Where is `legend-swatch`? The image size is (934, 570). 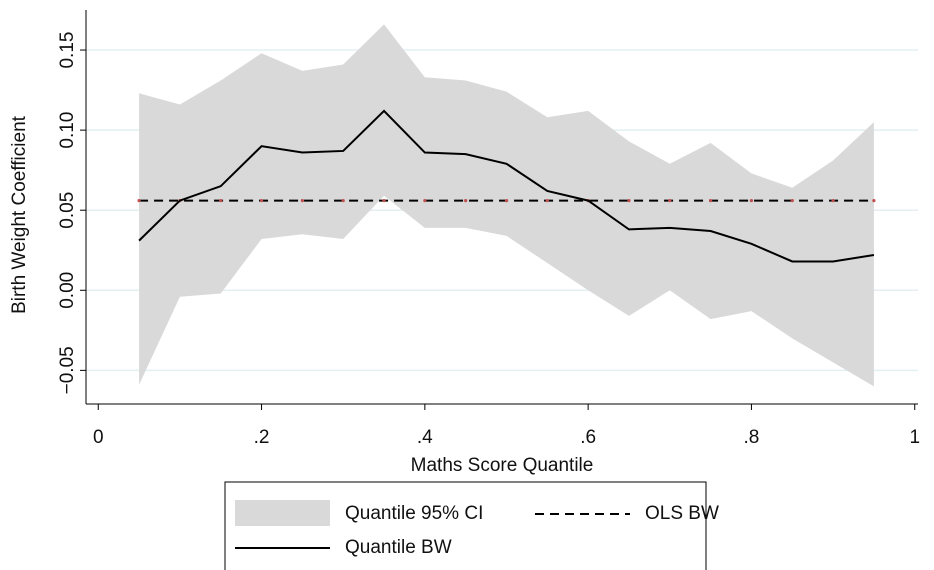
legend-swatch is located at coordinates (282, 513).